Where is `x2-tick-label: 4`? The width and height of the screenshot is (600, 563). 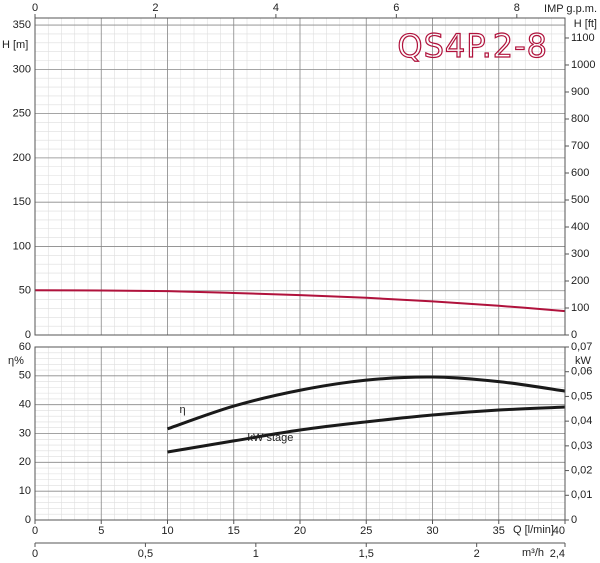 x2-tick-label: 4 is located at coordinates (276, 8).